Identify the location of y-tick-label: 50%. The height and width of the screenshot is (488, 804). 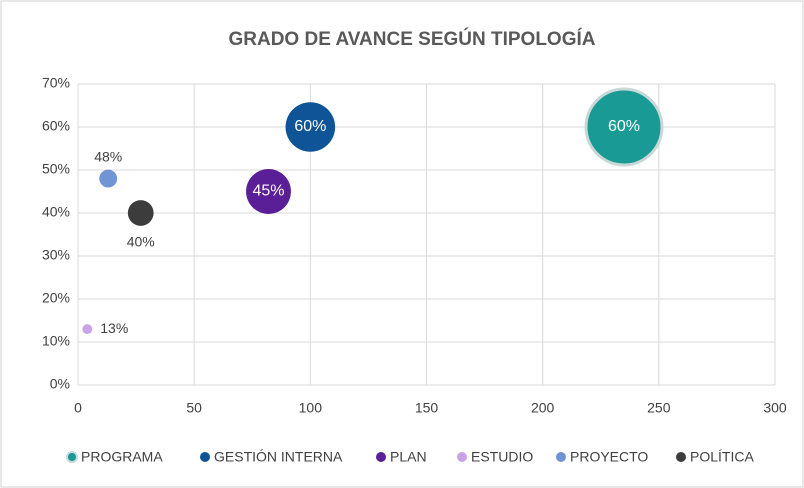
(56, 169).